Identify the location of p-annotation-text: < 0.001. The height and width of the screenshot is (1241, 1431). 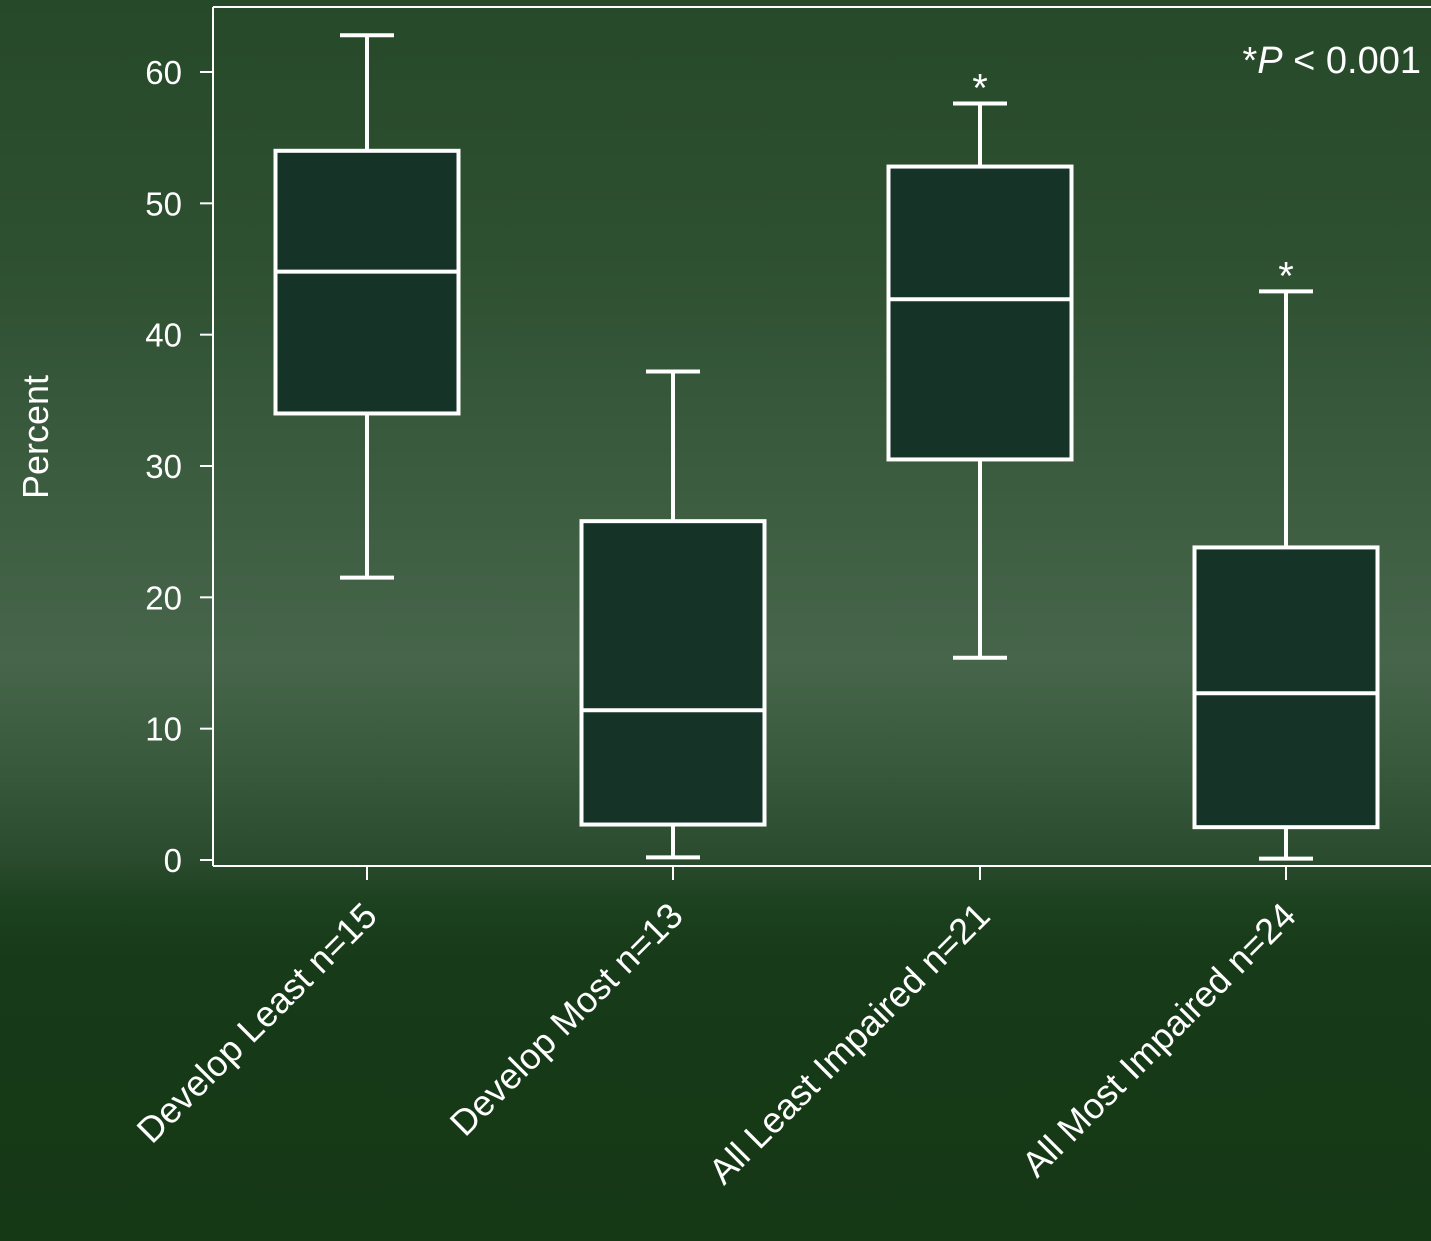
(1352, 61).